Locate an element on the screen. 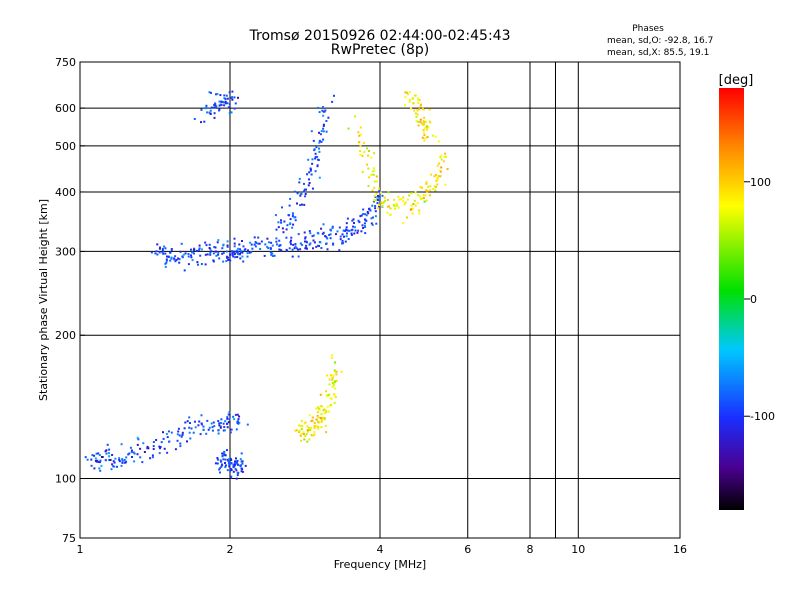  y-axis-label: Stationary phase Virtual Height [km] is located at coordinates (43, 300).